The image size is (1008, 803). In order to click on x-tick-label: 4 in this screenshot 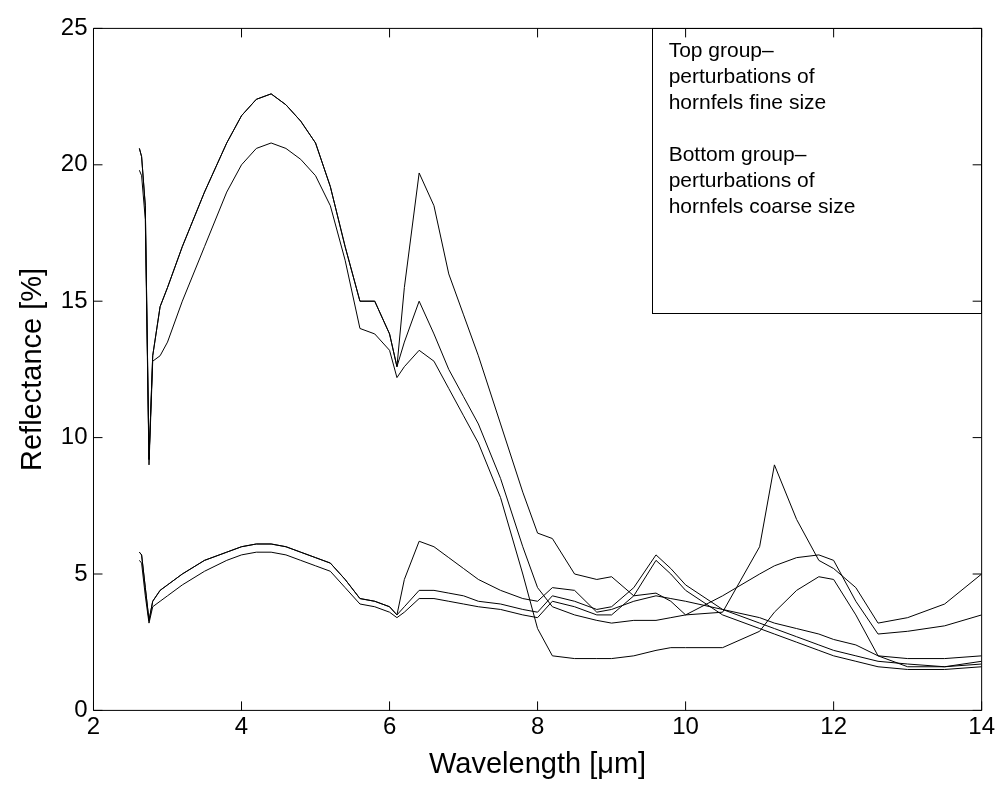, I will do `click(241, 726)`.